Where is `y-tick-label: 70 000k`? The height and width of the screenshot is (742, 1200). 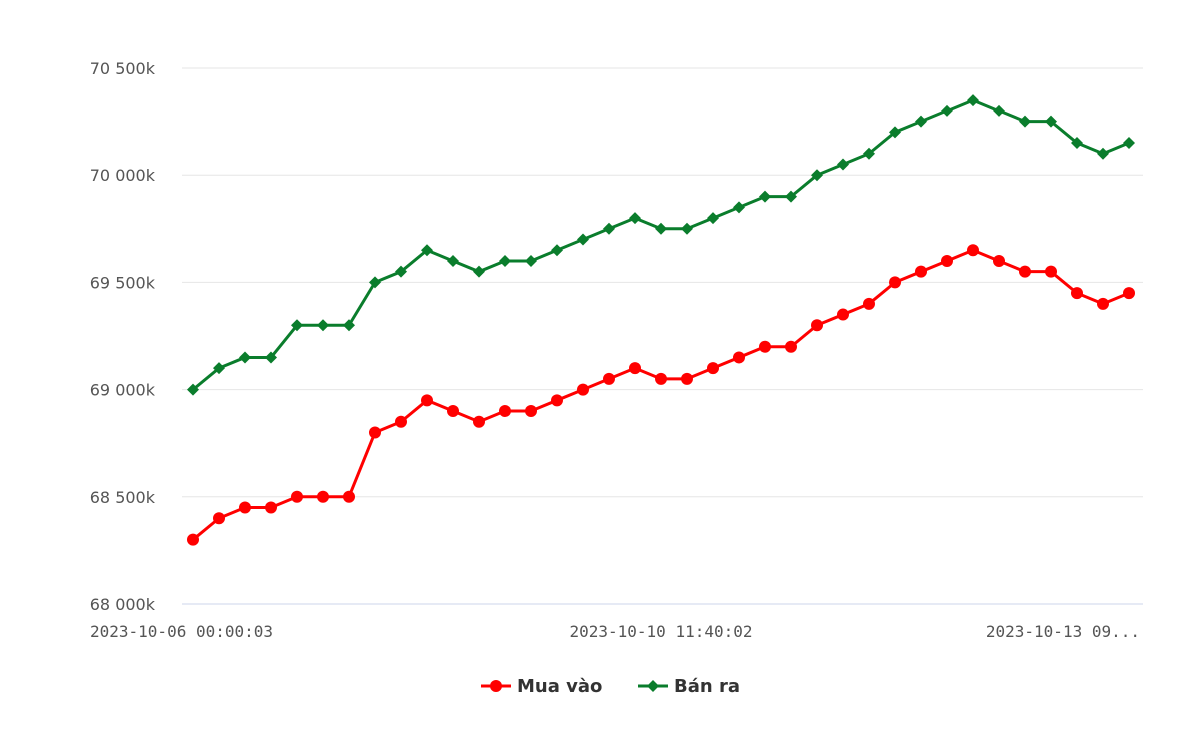 y-tick-label: 70 000k is located at coordinates (123, 175).